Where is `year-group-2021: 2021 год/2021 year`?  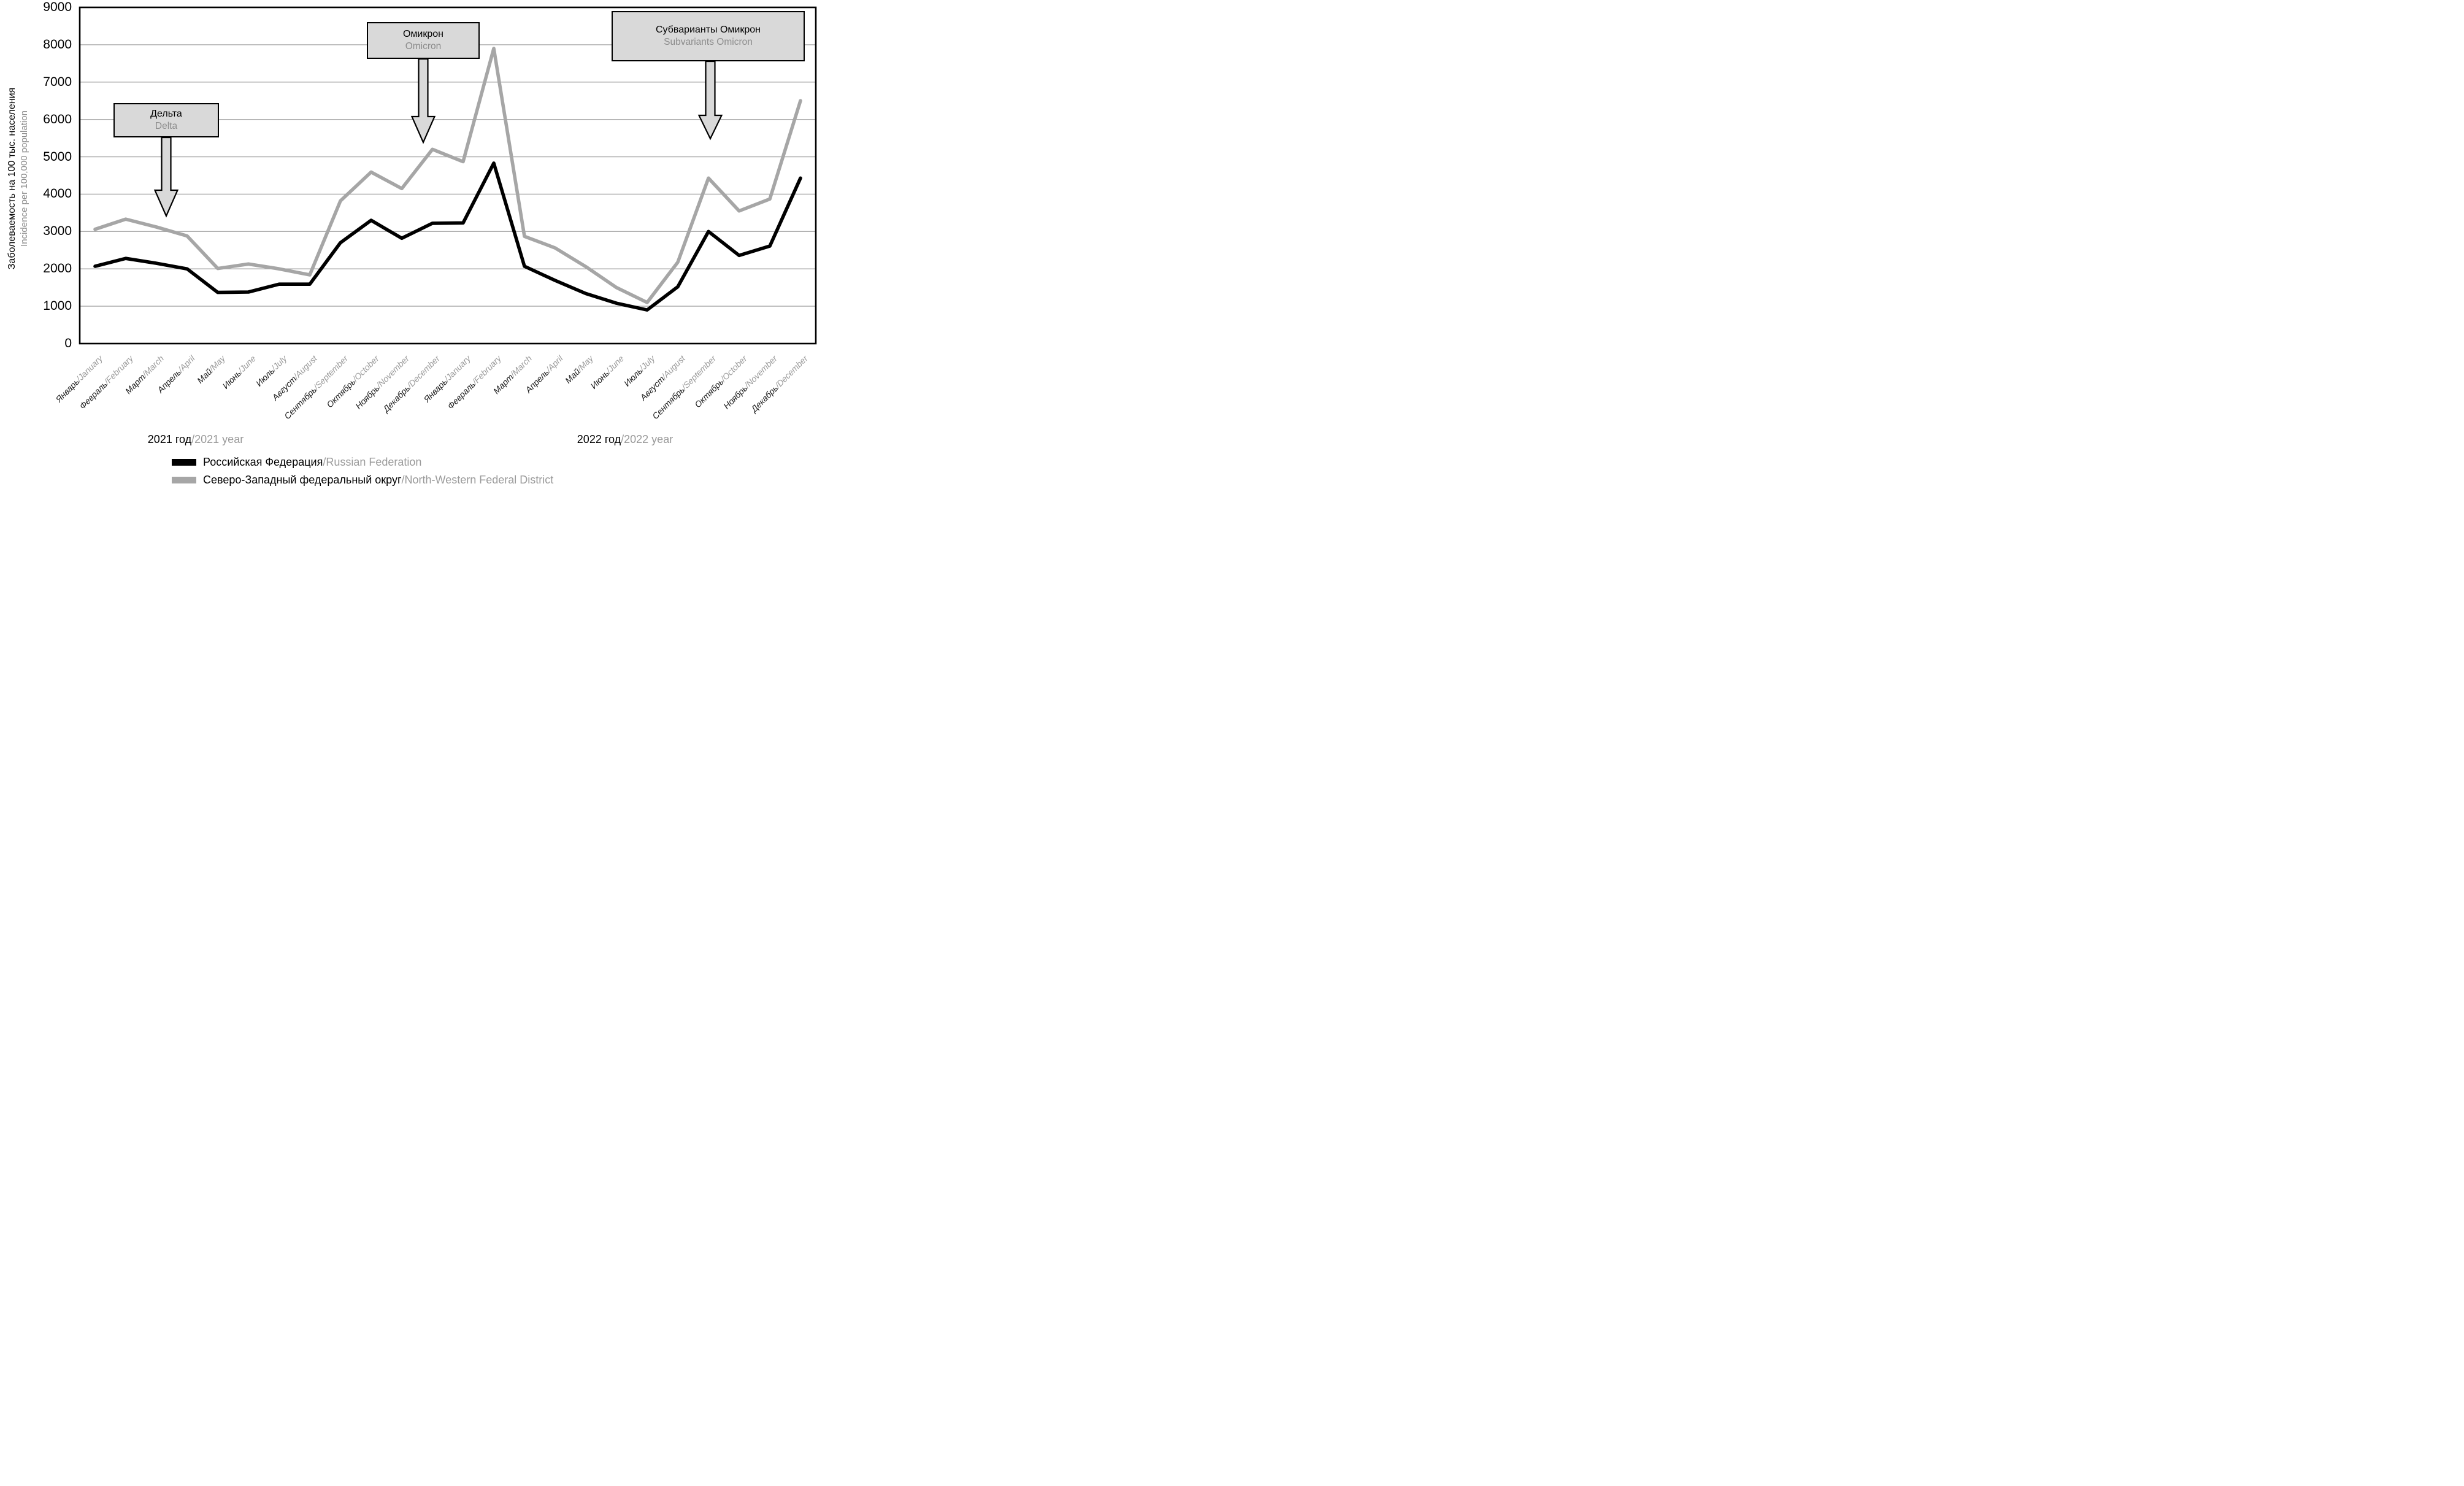
year-group-2021: 2021 год/2021 year is located at coordinates (196, 440).